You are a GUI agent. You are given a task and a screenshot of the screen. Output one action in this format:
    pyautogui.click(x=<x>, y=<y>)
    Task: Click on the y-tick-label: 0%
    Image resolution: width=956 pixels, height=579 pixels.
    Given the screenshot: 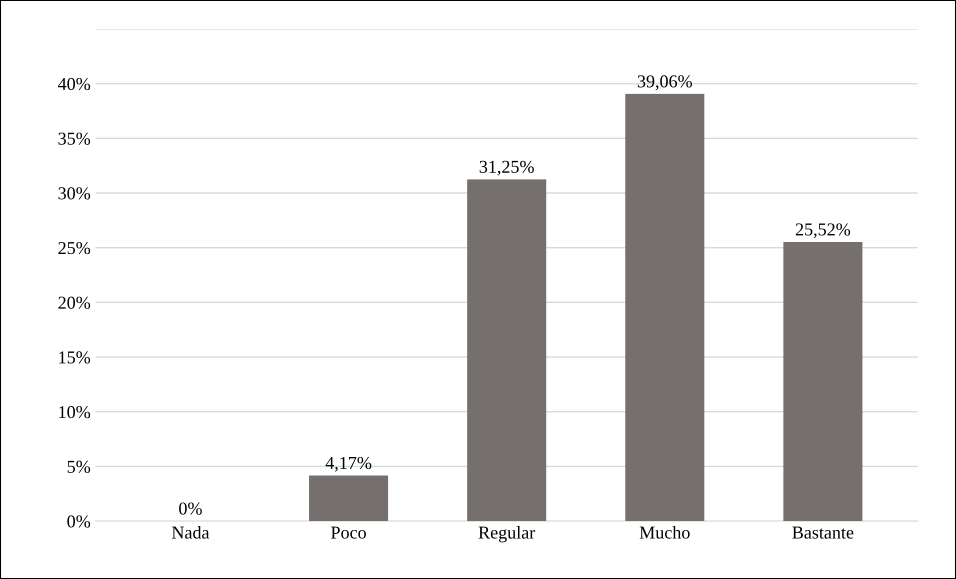 What is the action you would take?
    pyautogui.click(x=78, y=521)
    